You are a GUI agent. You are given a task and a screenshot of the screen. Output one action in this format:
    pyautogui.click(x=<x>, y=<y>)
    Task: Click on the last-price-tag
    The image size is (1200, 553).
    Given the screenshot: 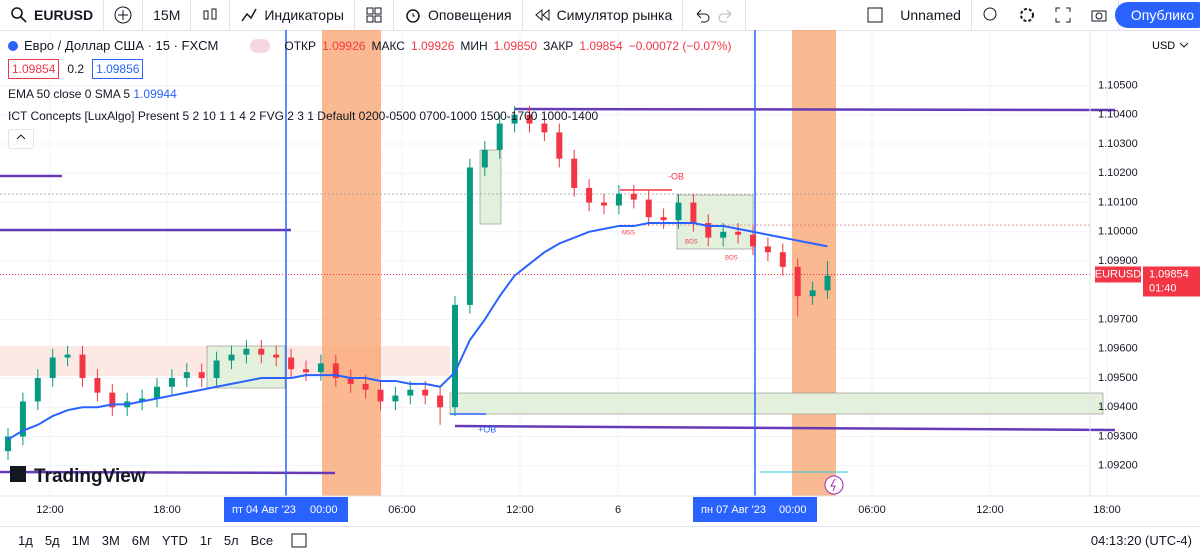 What is the action you would take?
    pyautogui.click(x=1171, y=281)
    